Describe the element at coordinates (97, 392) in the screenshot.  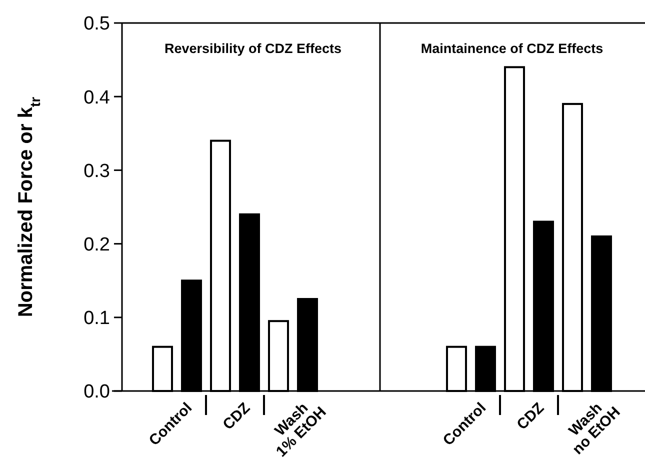
I see `y-tick-label: 0.0` at that location.